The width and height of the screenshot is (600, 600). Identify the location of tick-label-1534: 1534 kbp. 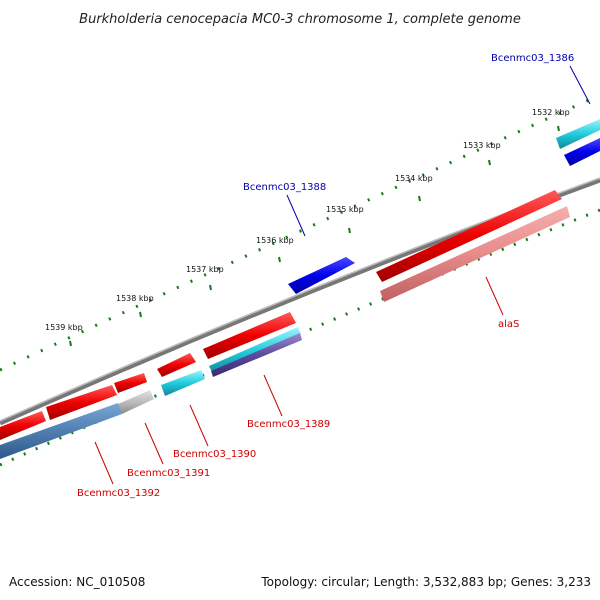
(414, 178).